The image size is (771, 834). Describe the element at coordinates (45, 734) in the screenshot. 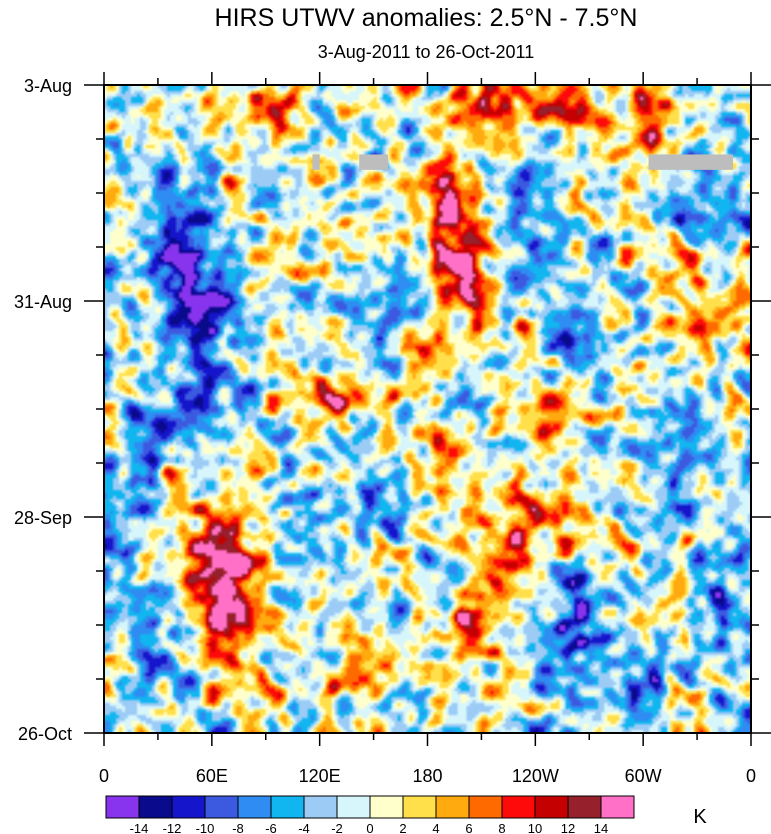

I see `y-tick-label: 26-Oct` at that location.